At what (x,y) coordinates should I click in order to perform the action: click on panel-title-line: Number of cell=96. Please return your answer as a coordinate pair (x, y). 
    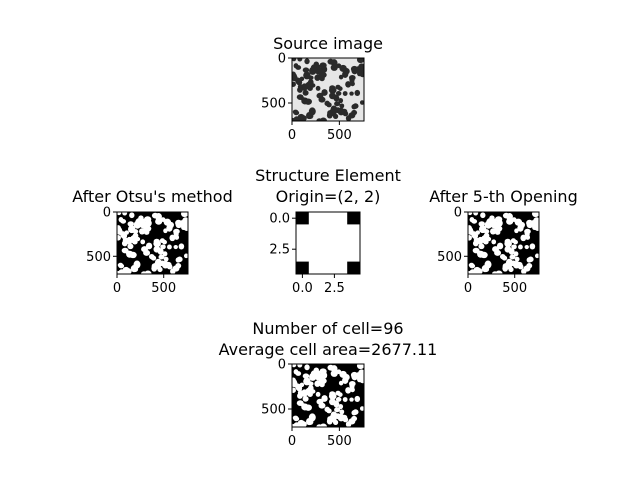
    Looking at the image, I should click on (327, 328).